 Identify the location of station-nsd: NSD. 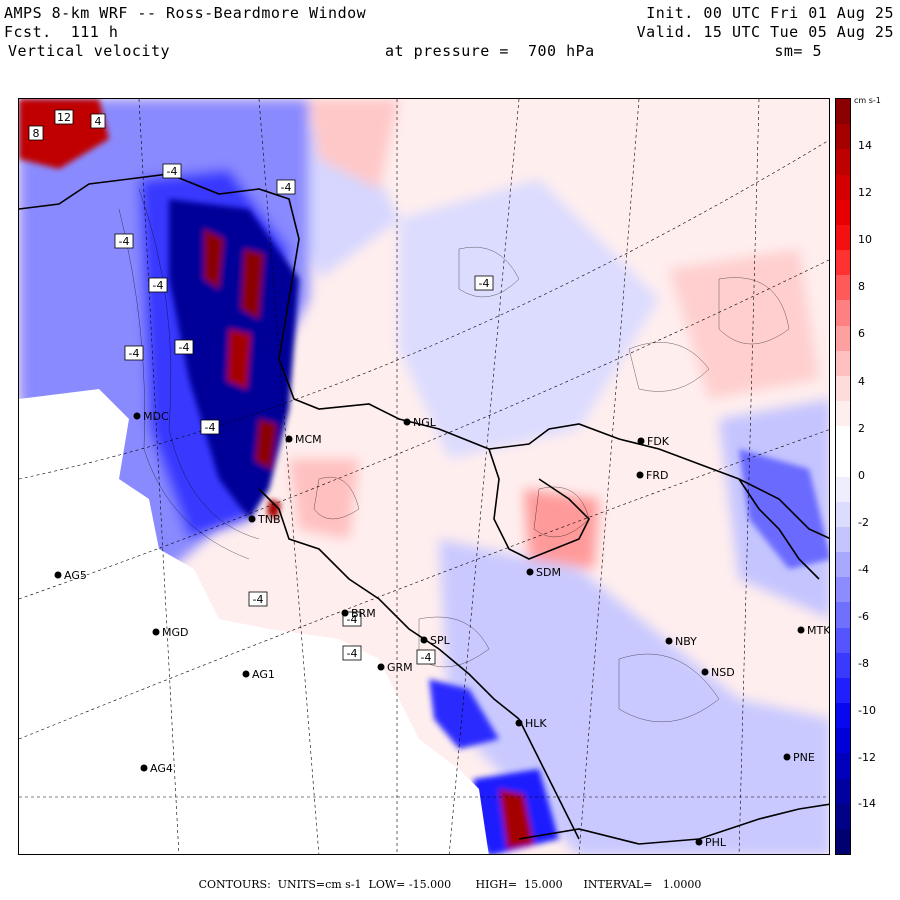
(718, 672).